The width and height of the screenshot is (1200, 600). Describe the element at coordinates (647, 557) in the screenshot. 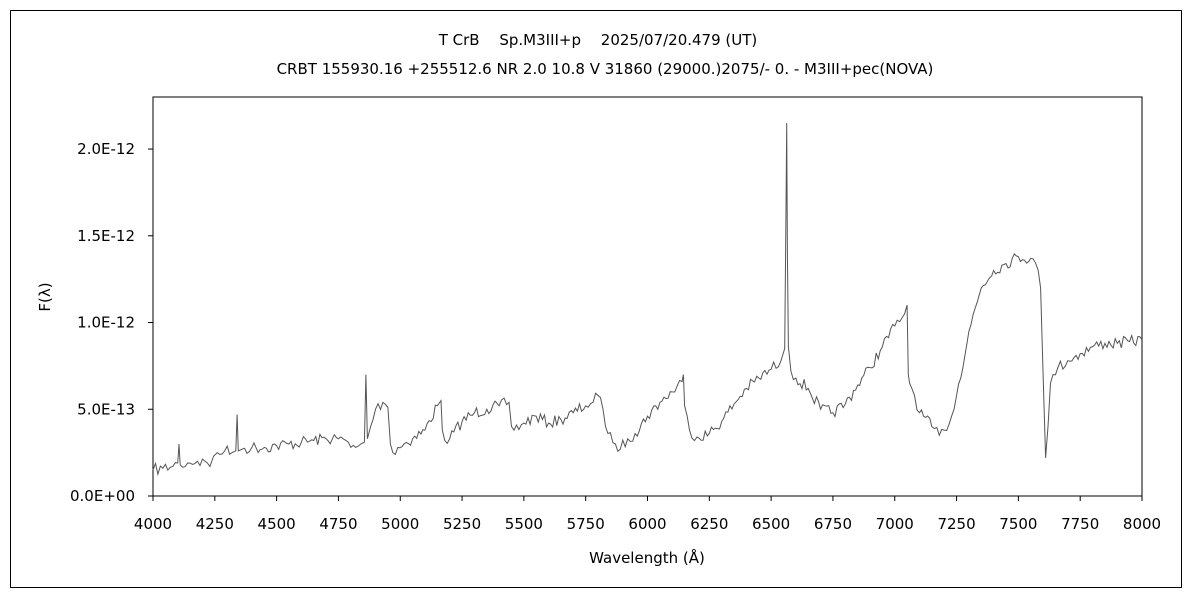

I see `x-axis-label: Wavelength (Å)` at that location.